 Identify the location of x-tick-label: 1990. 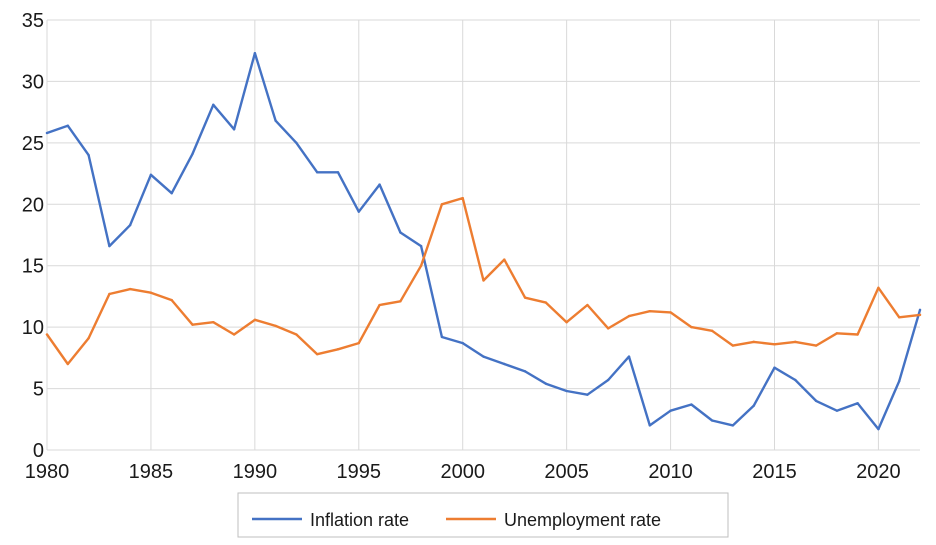
(255, 472).